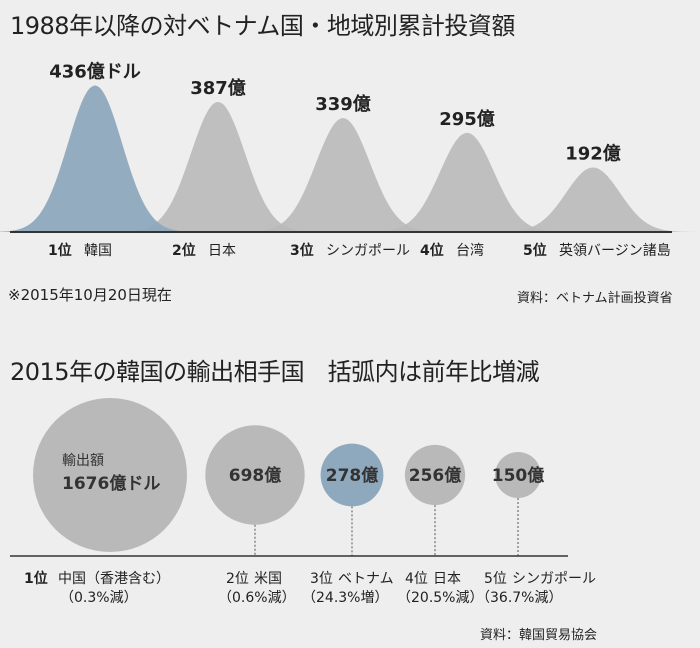 The height and width of the screenshot is (648, 700). What do you see at coordinates (222, 251) in the screenshot?
I see `category-label-2: 日本` at bounding box center [222, 251].